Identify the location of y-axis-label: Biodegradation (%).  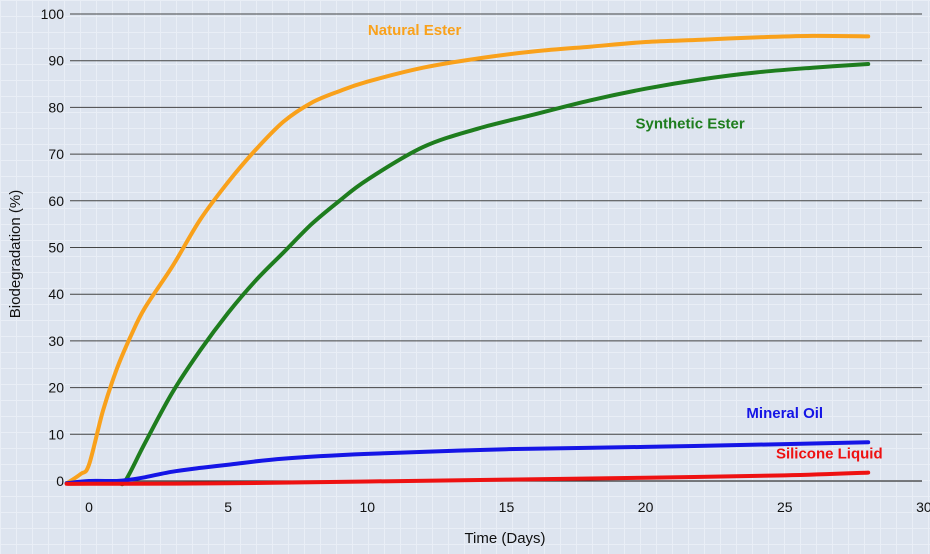
(15, 254).